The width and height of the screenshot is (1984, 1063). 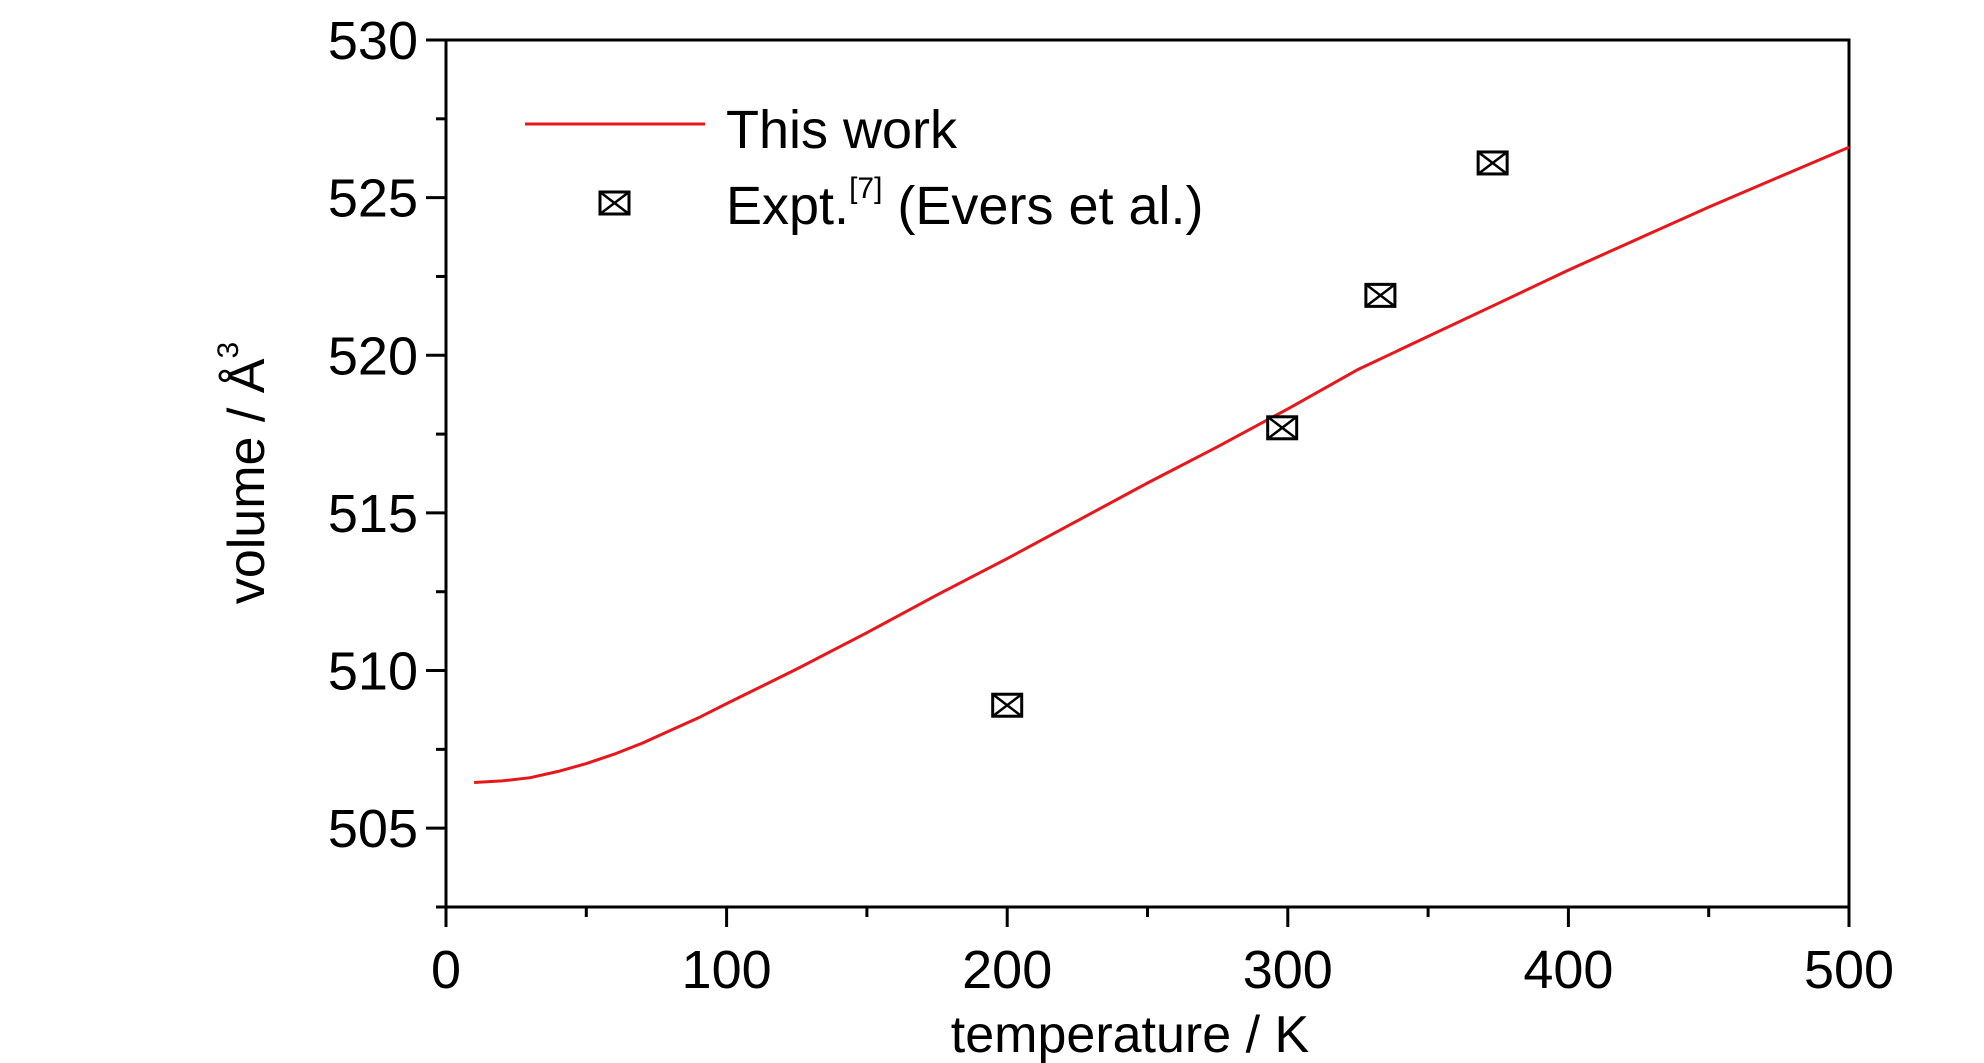 What do you see at coordinates (228, 350) in the screenshot?
I see `y-axis-title-superscript: 3` at bounding box center [228, 350].